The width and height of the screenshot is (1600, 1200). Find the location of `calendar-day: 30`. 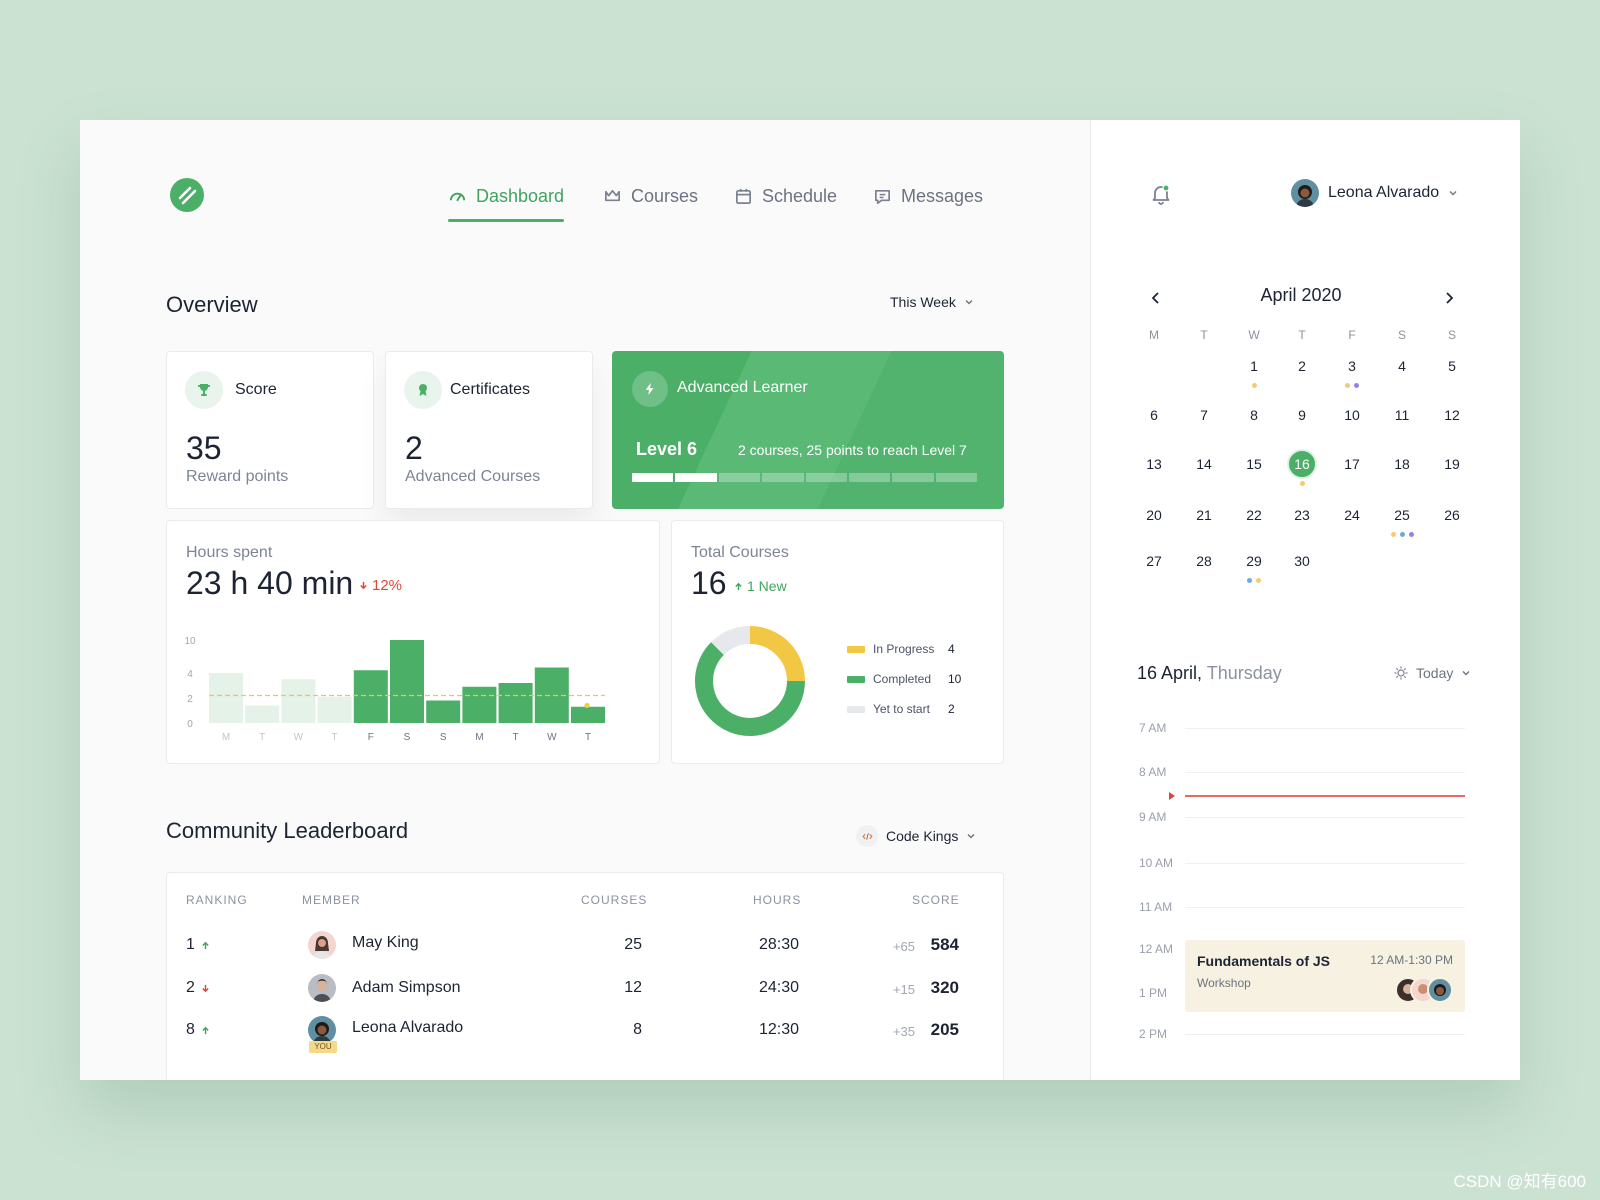

calendar-day: 30 is located at coordinates (1302, 561).